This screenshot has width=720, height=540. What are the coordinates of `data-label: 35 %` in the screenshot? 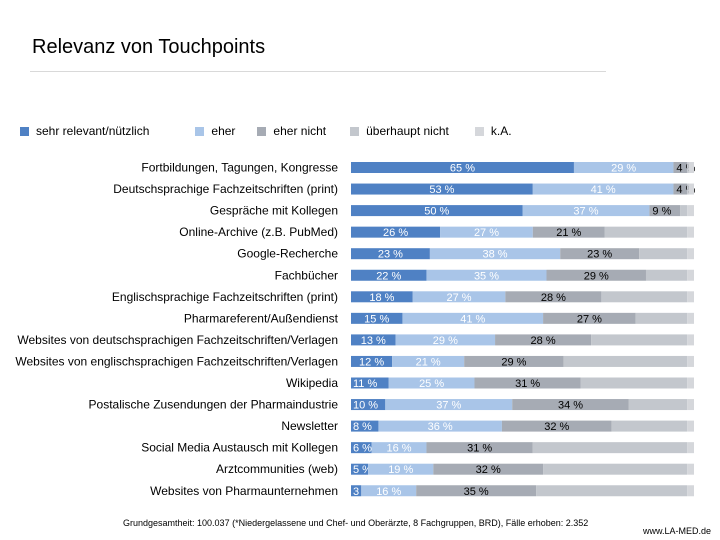 It's located at (486, 276).